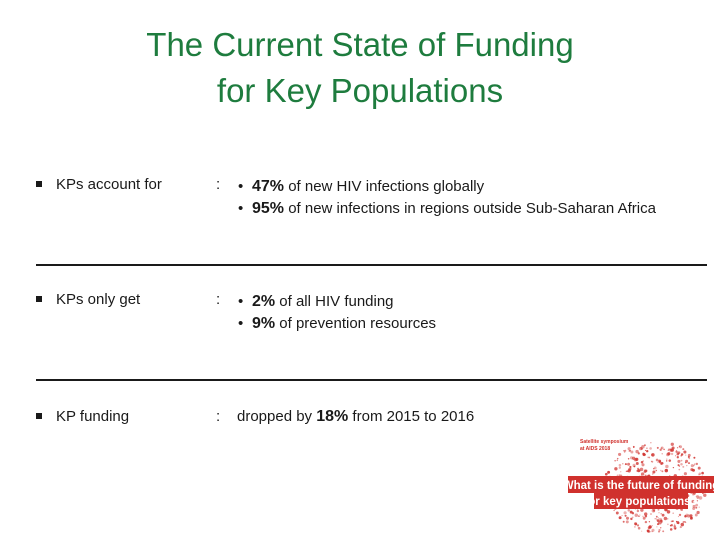 This screenshot has width=720, height=543. I want to click on divider, so click(371, 265).